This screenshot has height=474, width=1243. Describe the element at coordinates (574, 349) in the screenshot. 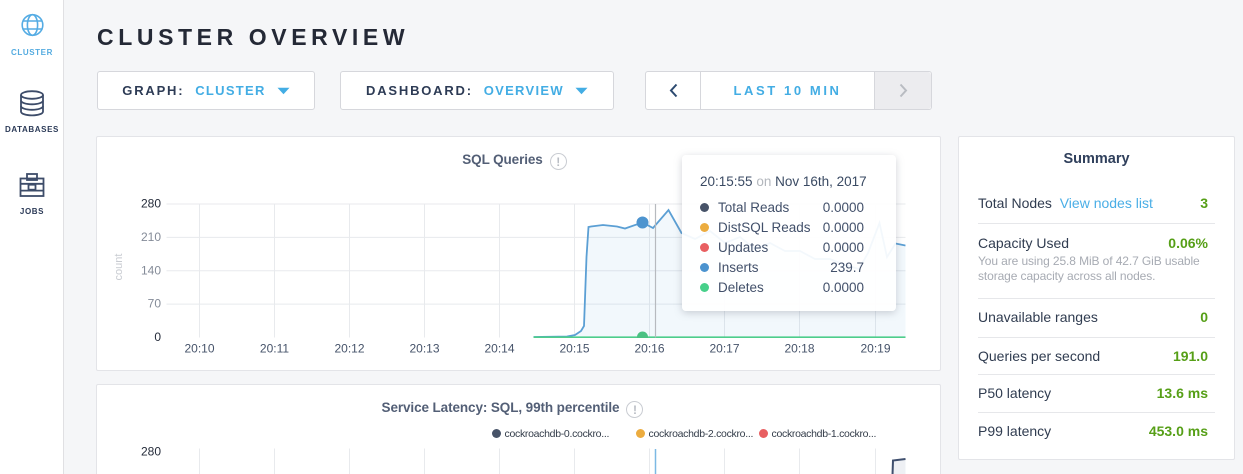

I see `svg-text: 20:15` at that location.